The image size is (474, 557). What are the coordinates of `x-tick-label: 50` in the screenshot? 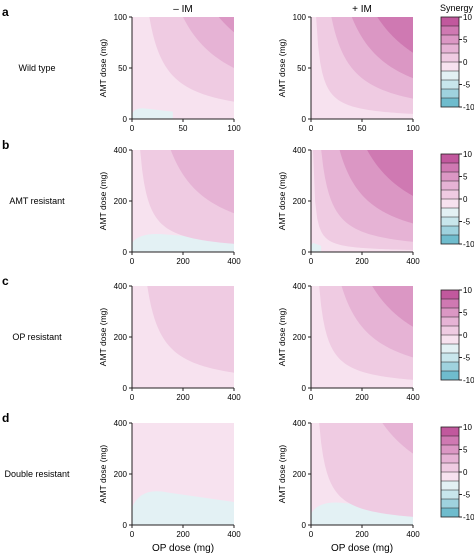 It's located at (183, 128).